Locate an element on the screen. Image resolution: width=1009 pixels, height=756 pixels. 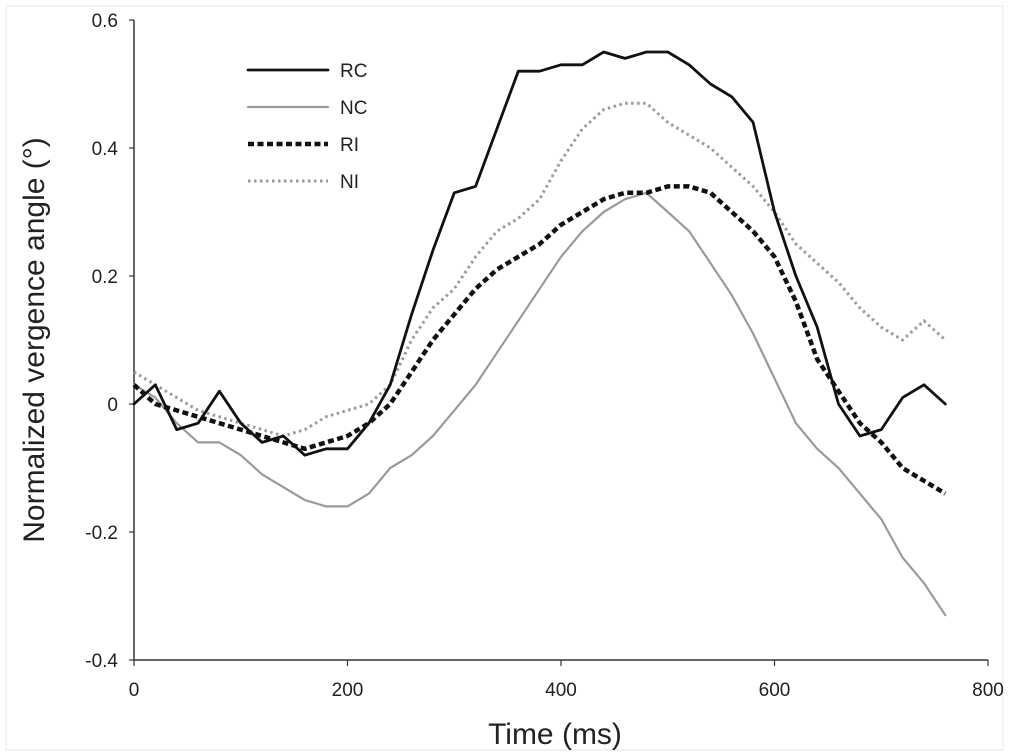
y-axis-title: Normalized vergence angle (°) is located at coordinates (34, 340).